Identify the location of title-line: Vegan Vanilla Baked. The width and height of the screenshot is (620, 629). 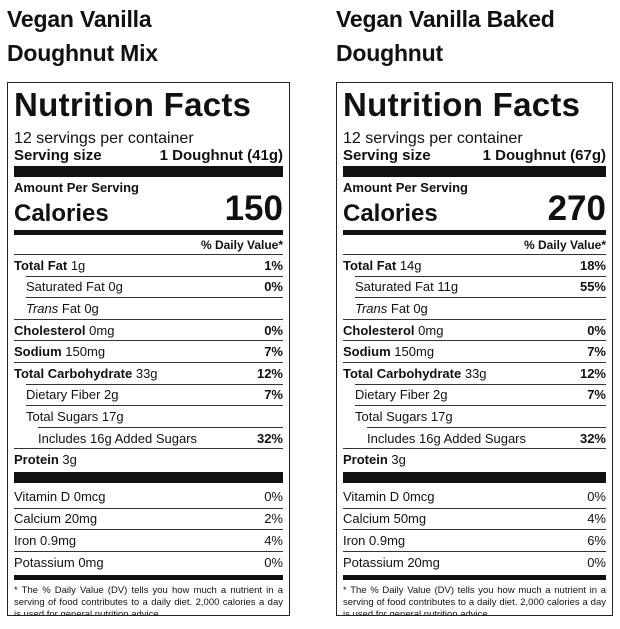
(445, 19).